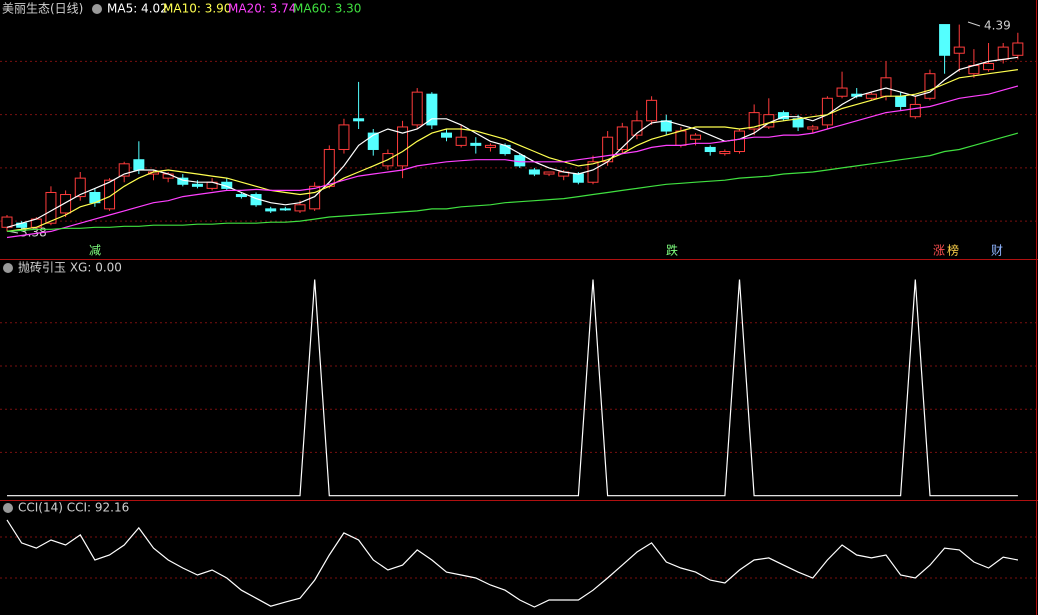  I want to click on event-marker: 减, so click(95, 251).